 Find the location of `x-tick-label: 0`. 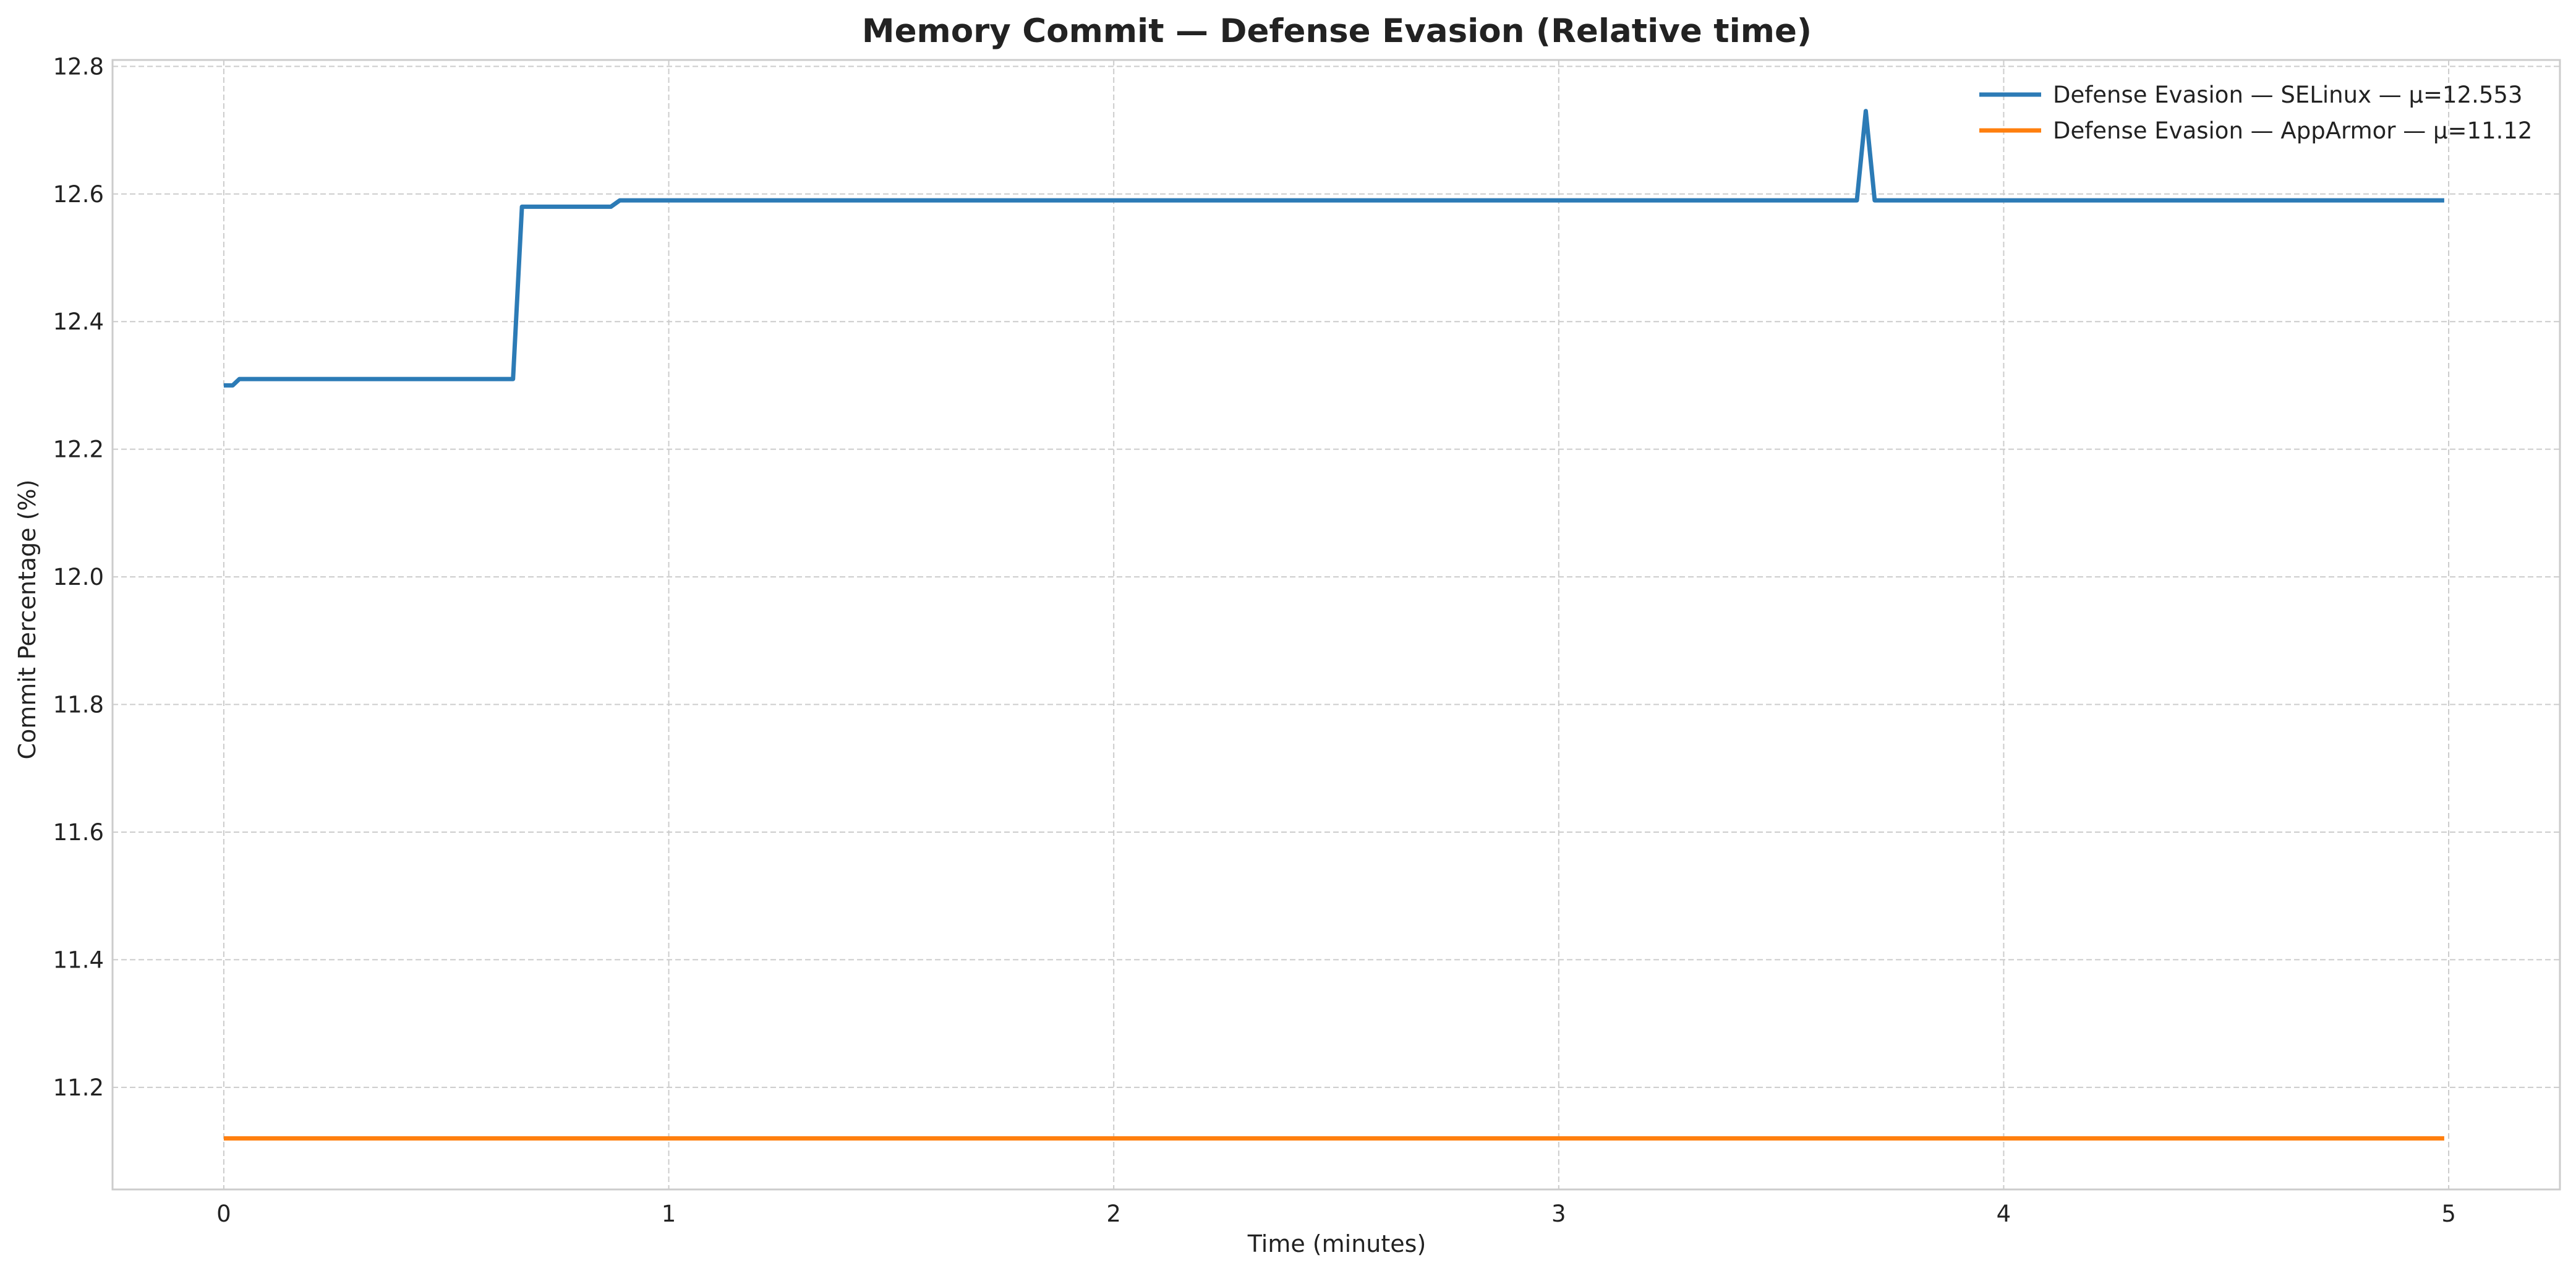

x-tick-label: 0 is located at coordinates (223, 1214).